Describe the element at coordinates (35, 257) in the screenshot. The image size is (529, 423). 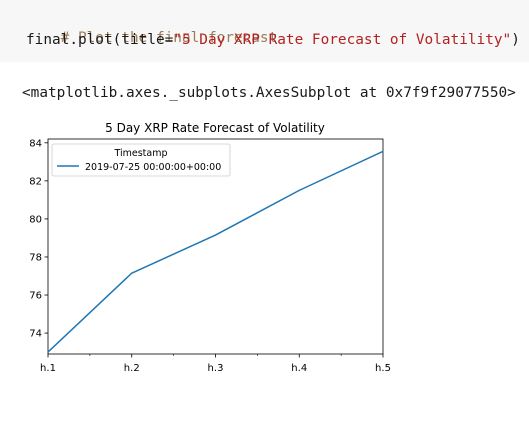
I see `y-tick-label: 78` at that location.